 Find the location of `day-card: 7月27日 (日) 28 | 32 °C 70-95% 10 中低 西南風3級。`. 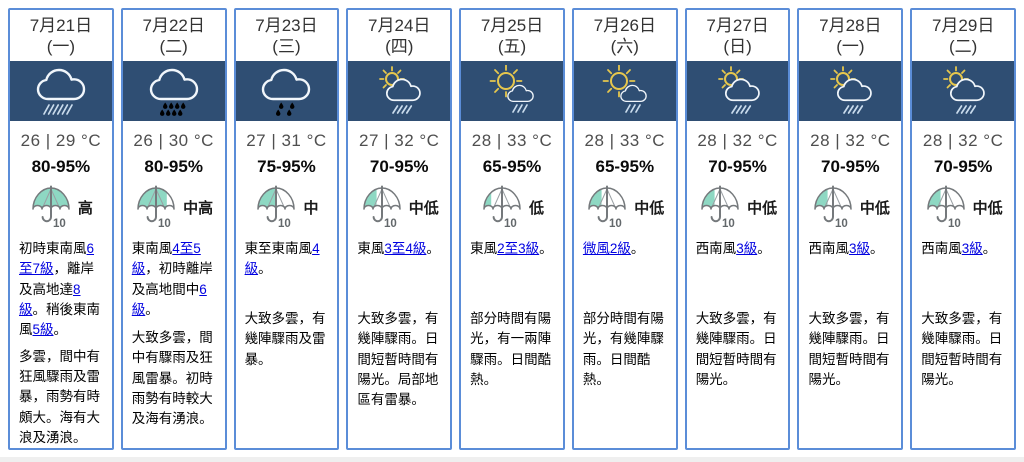

day-card: 7月27日 (日) 28 | 32 °C 70-95% 10 中低 西南風3級。 is located at coordinates (737, 229).